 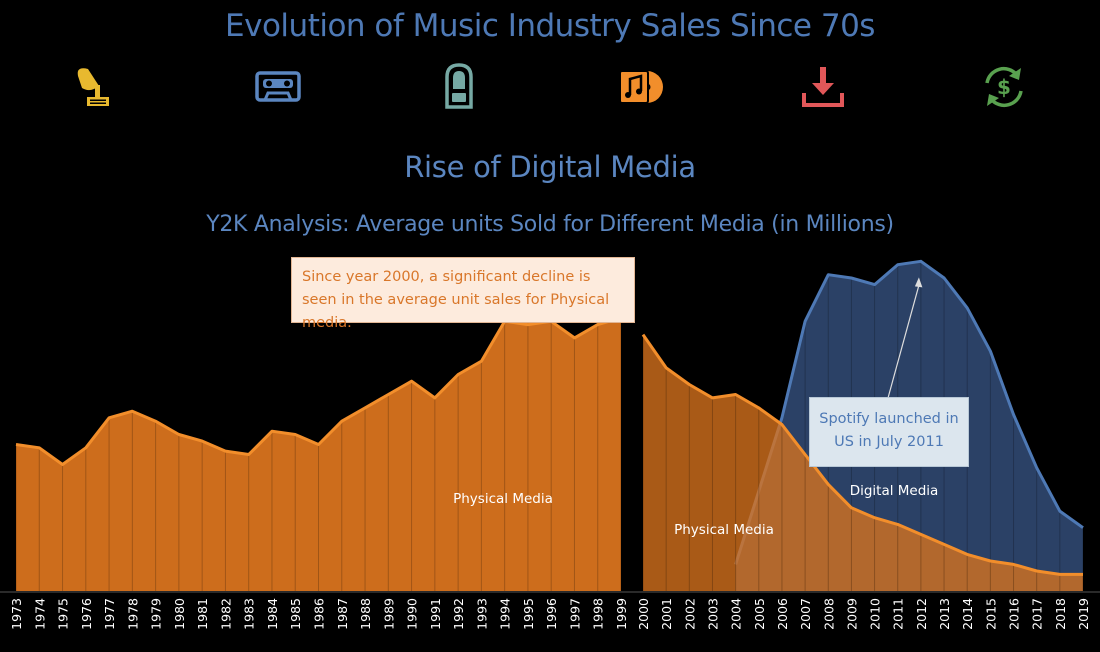 What do you see at coordinates (990, 614) in the screenshot?
I see `x-tick-2015: 2015` at bounding box center [990, 614].